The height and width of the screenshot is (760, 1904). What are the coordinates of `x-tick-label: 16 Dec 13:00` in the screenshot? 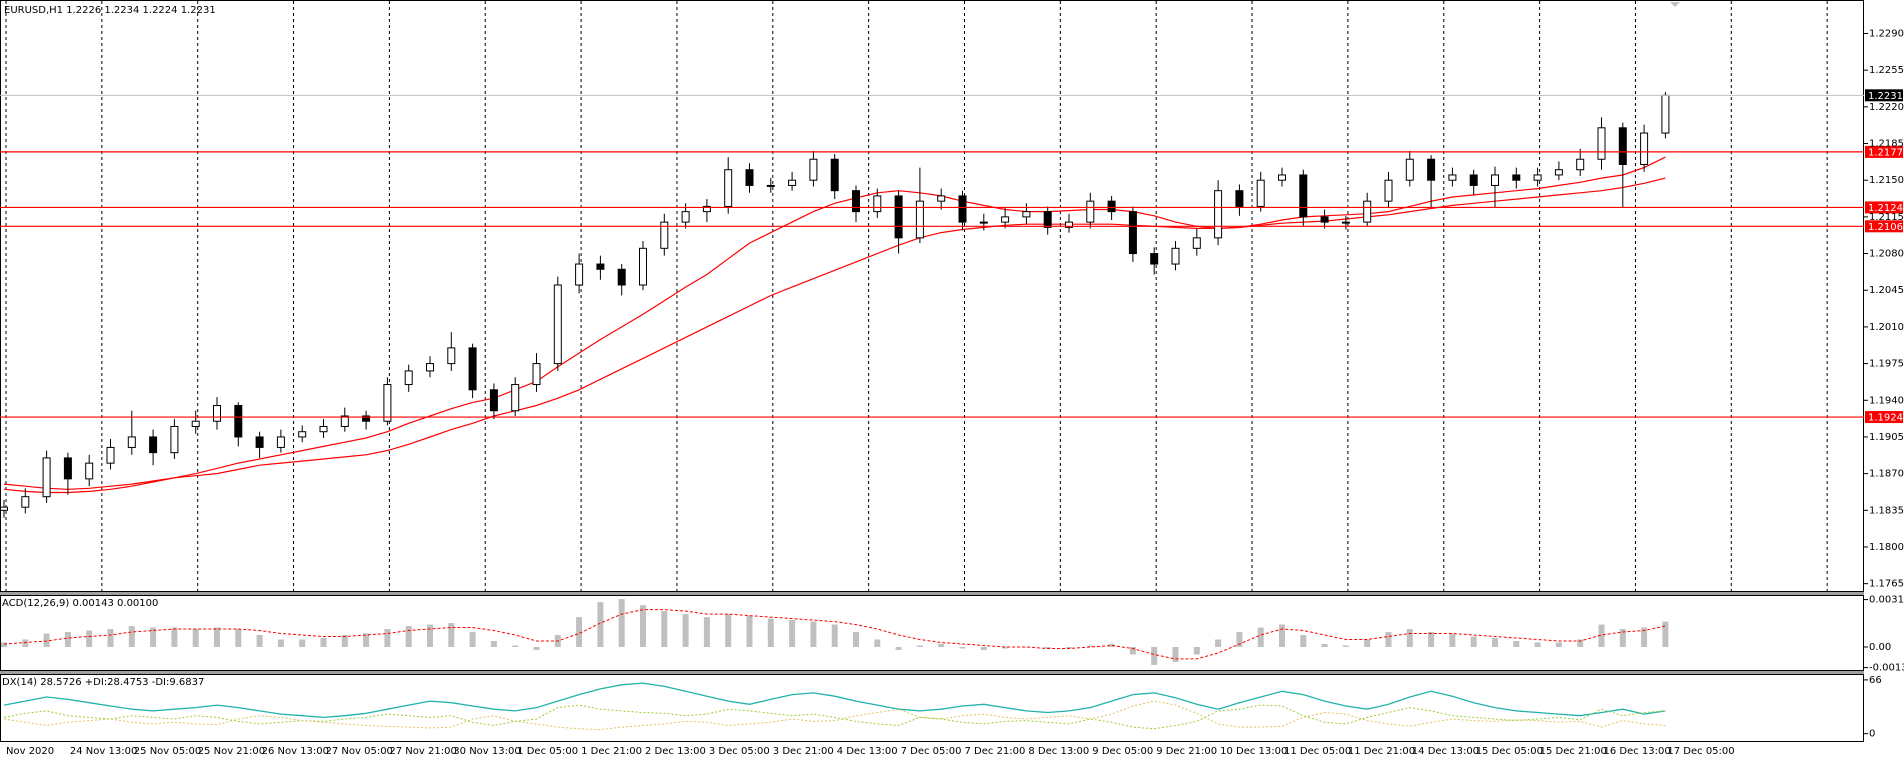 It's located at (1637, 751).